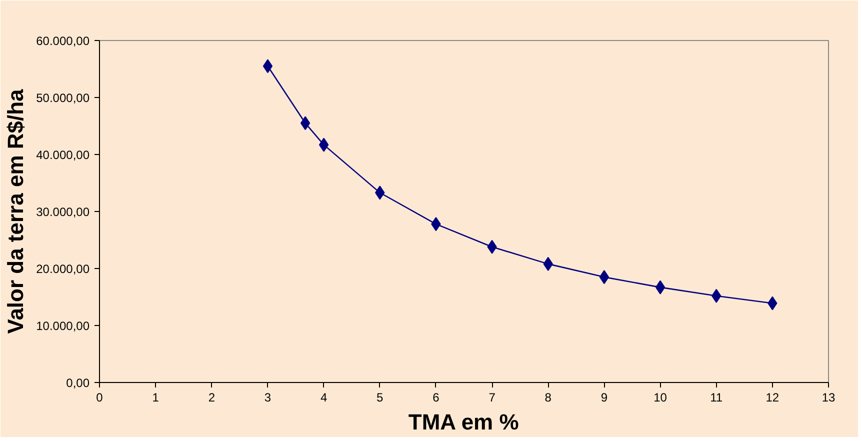 This screenshot has height=441, width=862. Describe the element at coordinates (716, 397) in the screenshot. I see `x-tick-label: 11` at that location.